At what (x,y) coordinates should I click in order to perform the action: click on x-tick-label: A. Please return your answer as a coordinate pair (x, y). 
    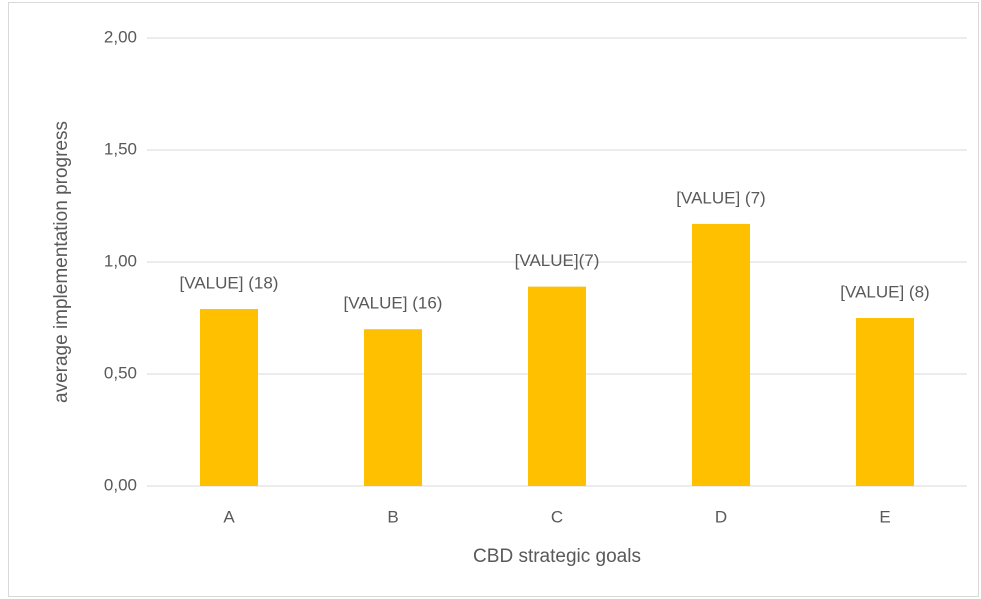
    Looking at the image, I should click on (229, 516).